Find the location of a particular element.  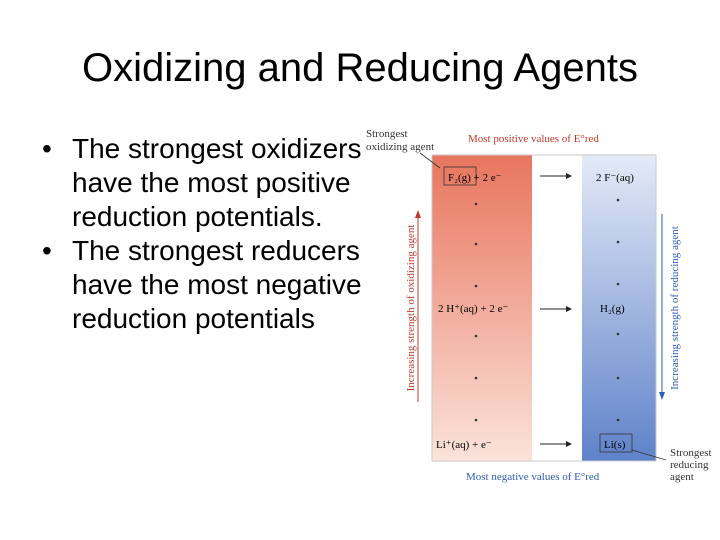

bottom-right-pointer is located at coordinates (649, 455).